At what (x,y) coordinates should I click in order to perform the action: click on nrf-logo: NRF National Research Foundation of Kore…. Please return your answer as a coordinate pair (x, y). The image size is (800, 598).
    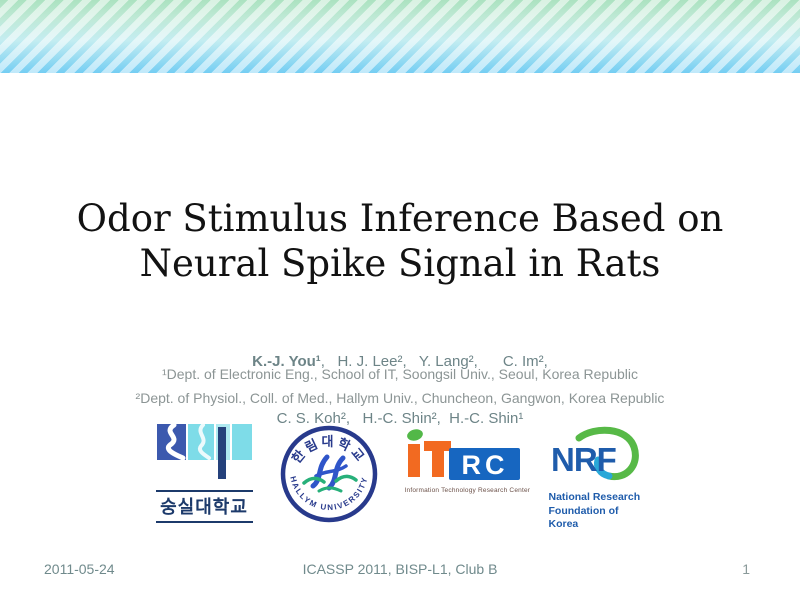
    Looking at the image, I should click on (597, 478).